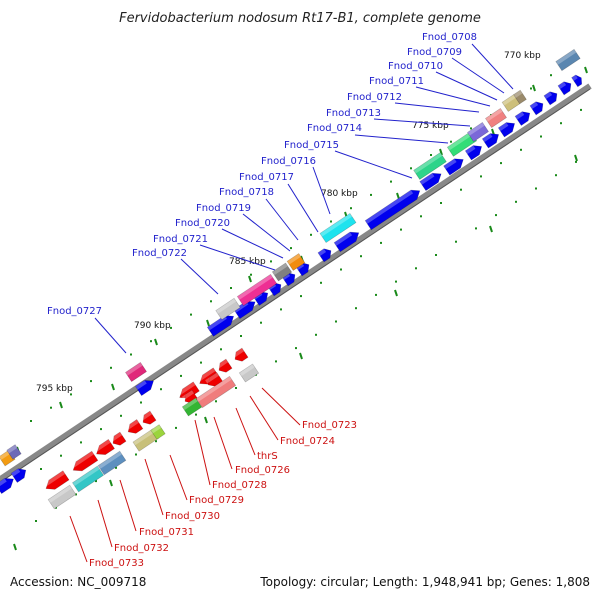 Image resolution: width=600 pixels, height=600 pixels. What do you see at coordinates (141, 548) in the screenshot?
I see `gene-label-fnod-0732: Fnod_0732` at bounding box center [141, 548].